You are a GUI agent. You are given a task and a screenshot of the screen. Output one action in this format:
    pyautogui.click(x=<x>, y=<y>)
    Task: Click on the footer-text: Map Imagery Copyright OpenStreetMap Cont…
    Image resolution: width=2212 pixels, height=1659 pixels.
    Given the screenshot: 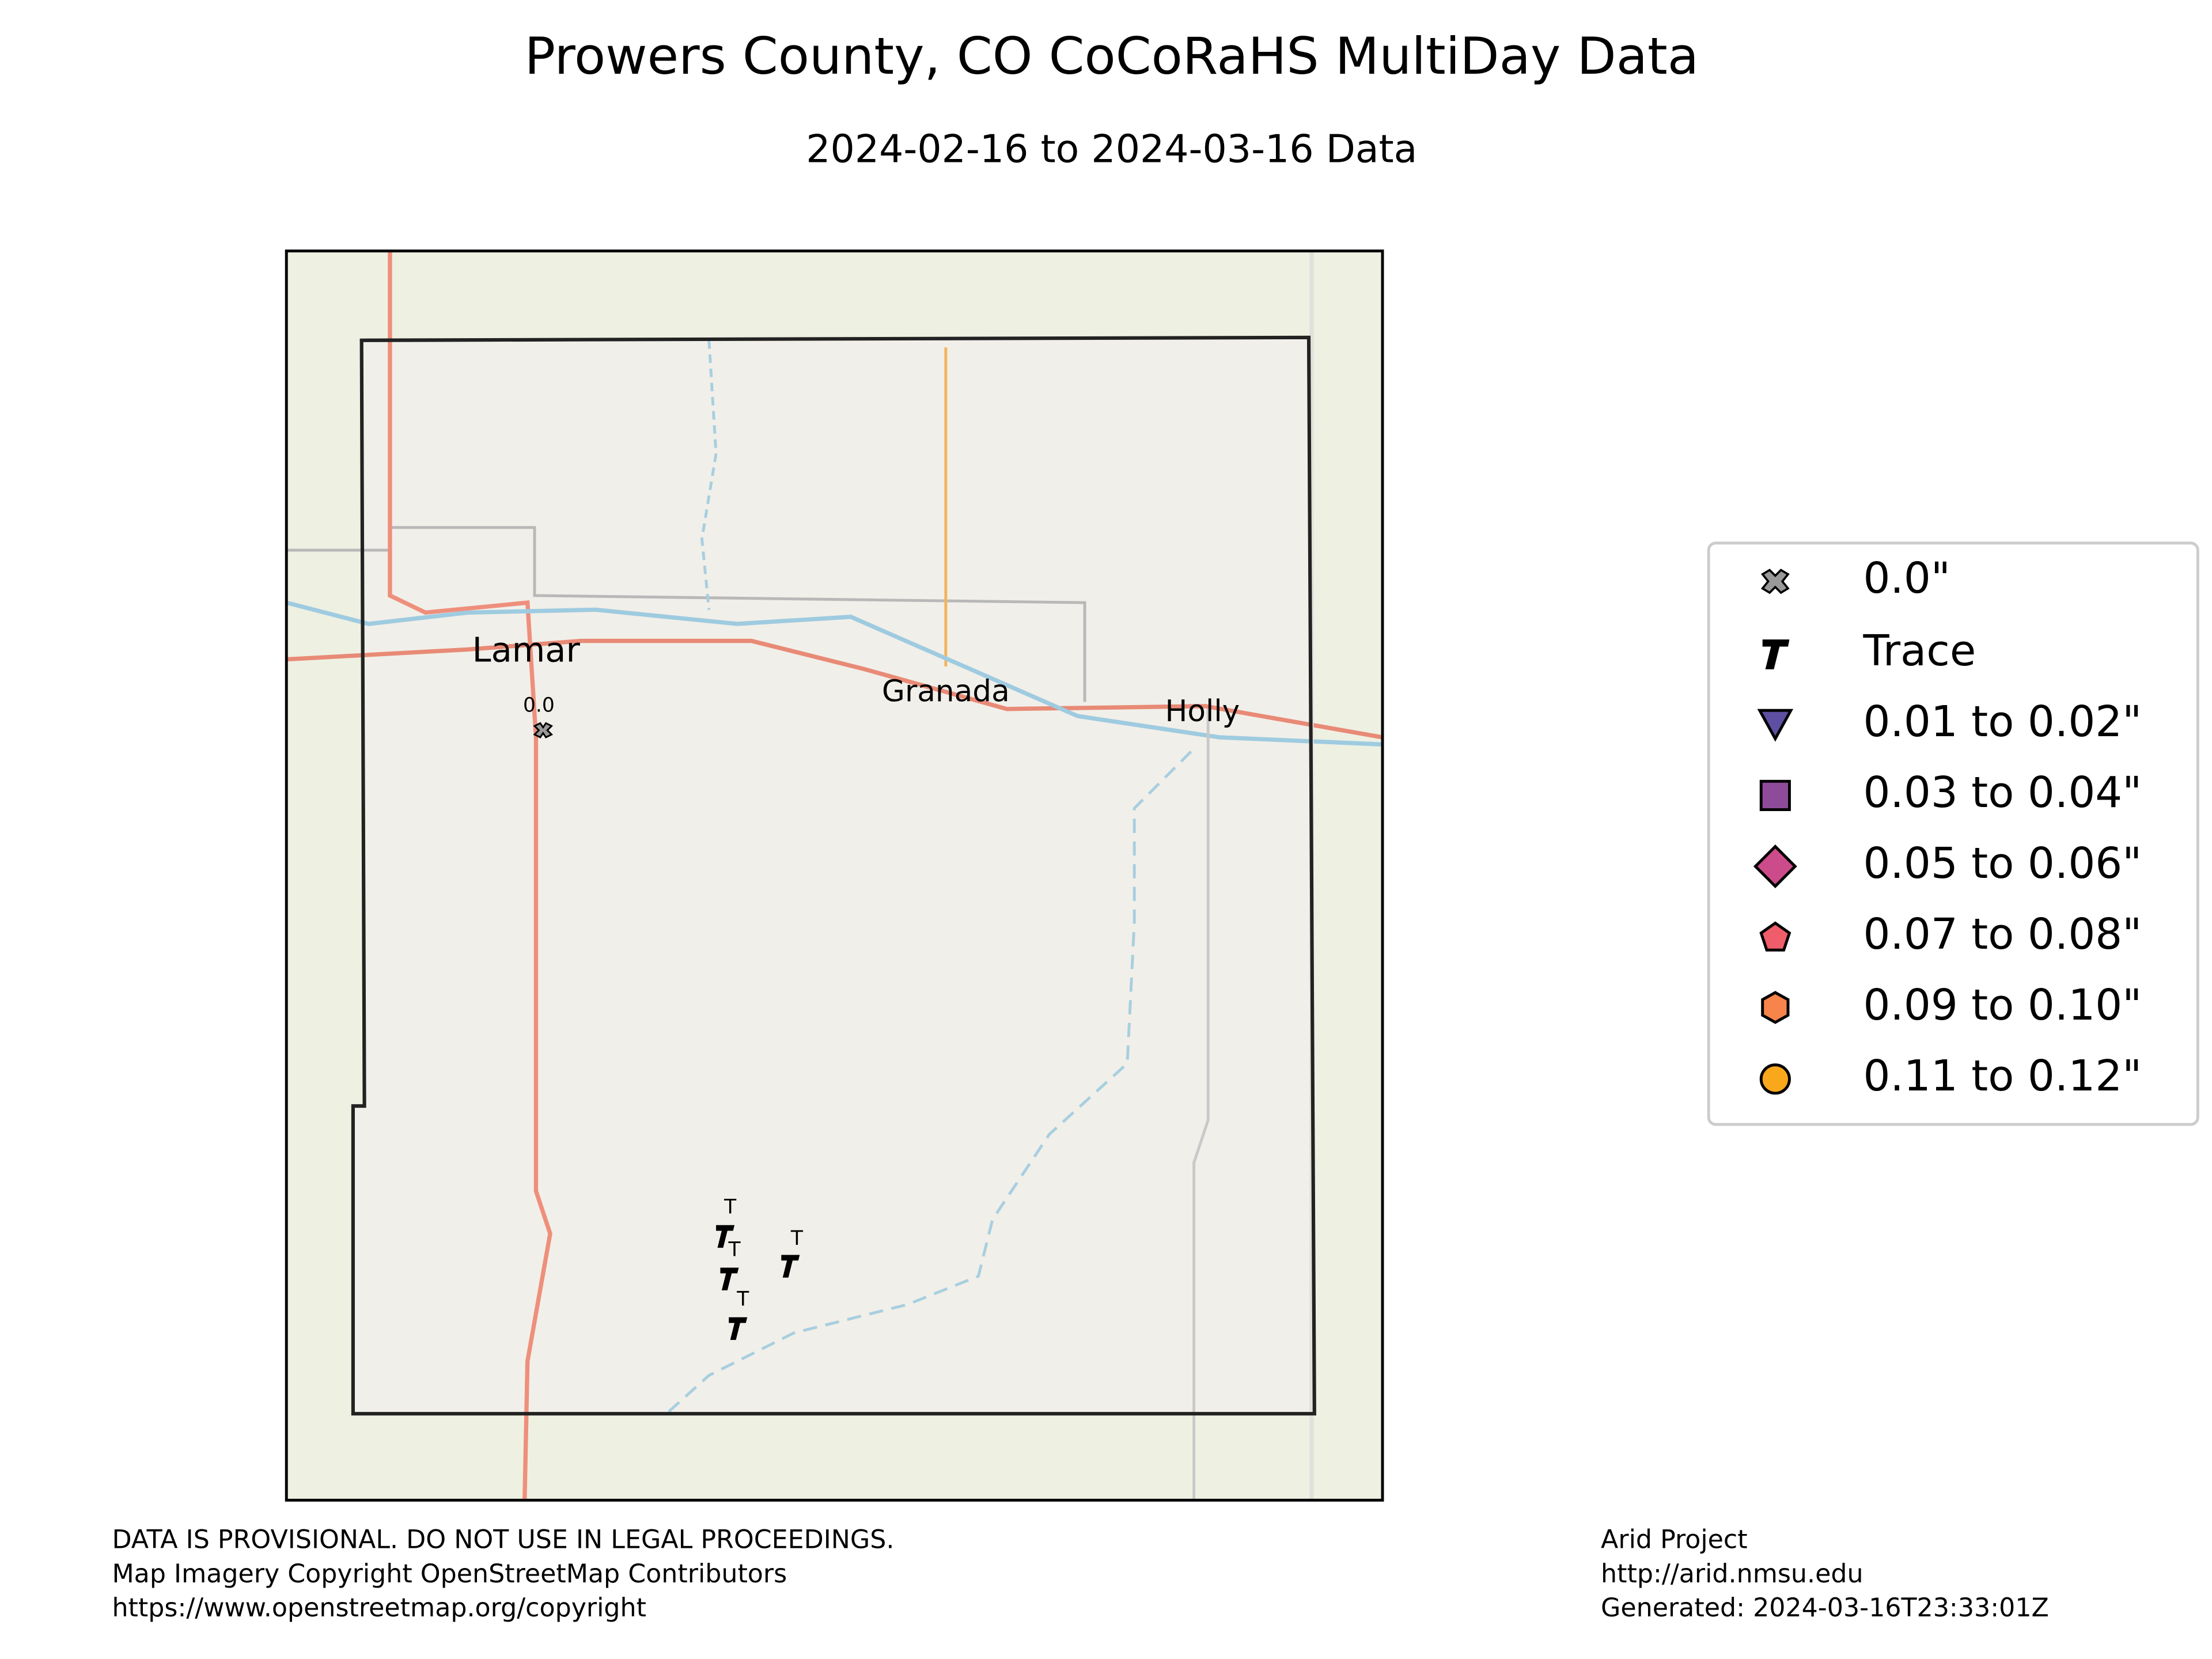 What is the action you would take?
    pyautogui.click(x=449, y=1574)
    